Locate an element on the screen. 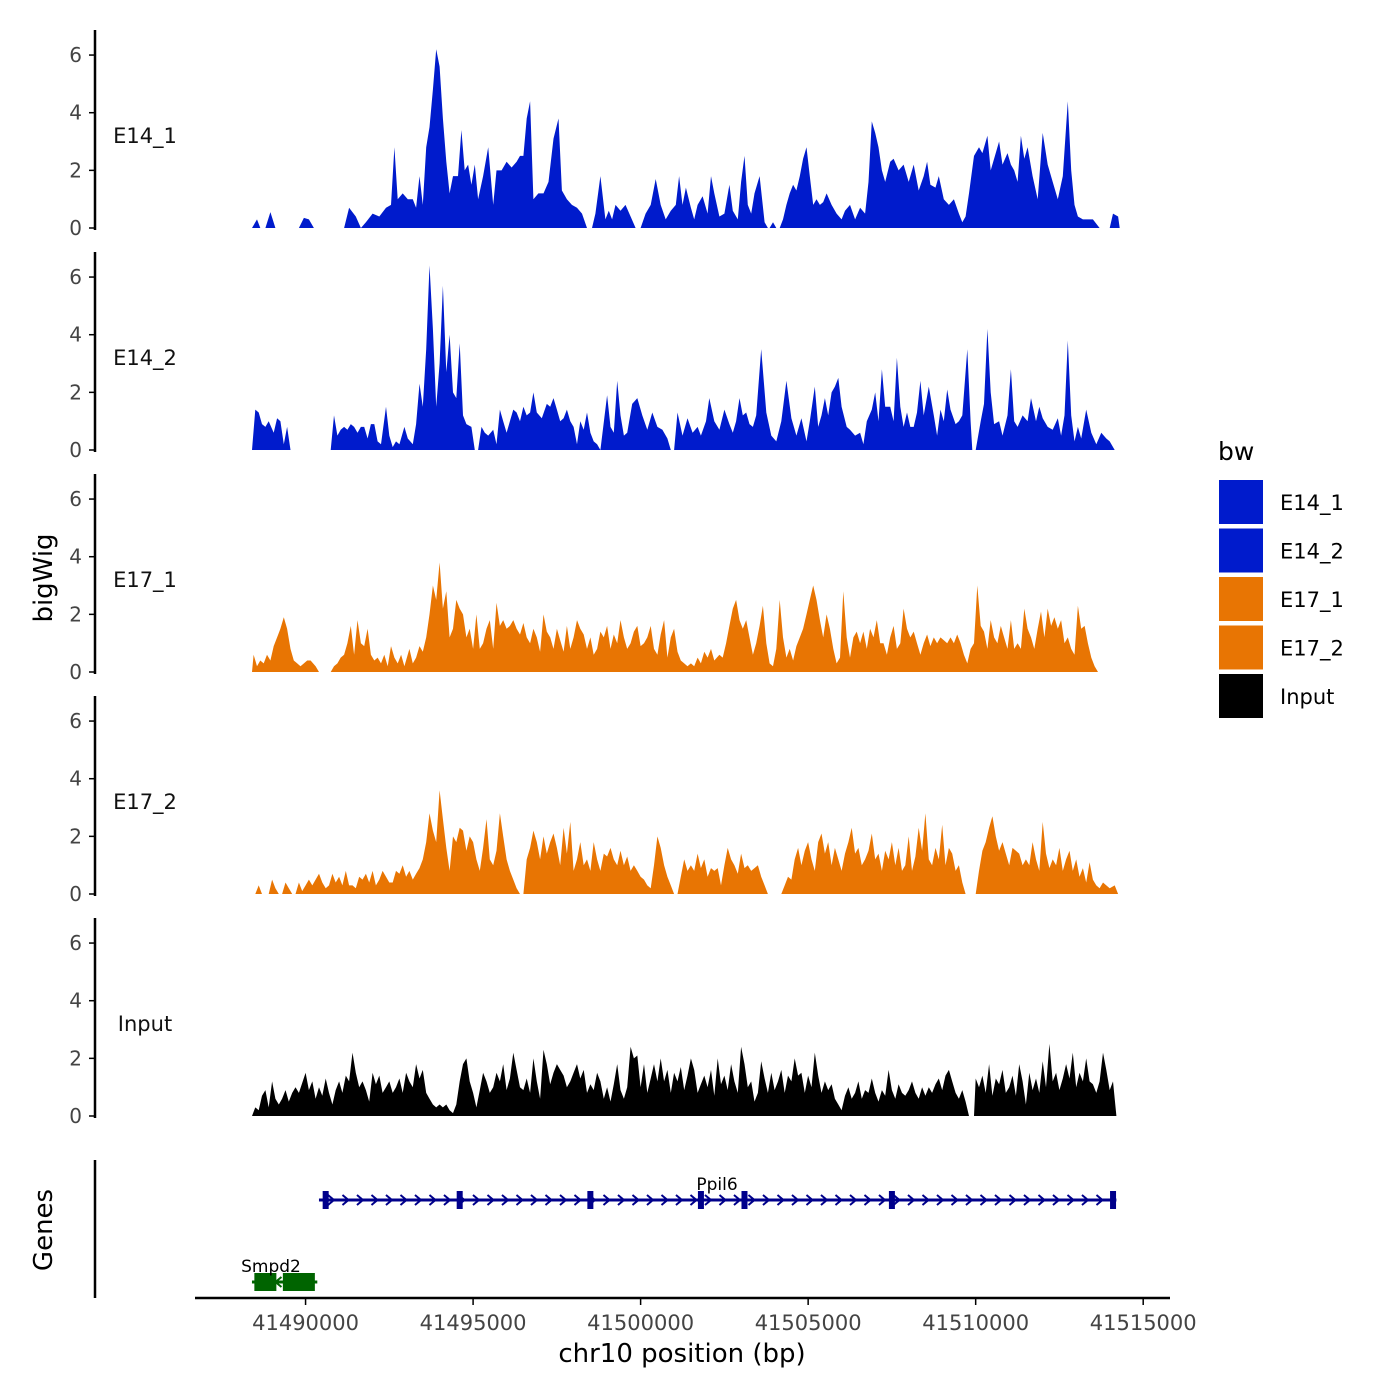 This screenshot has height=1400, width=1400. x-tick-label: 41510000 is located at coordinates (975, 1323).